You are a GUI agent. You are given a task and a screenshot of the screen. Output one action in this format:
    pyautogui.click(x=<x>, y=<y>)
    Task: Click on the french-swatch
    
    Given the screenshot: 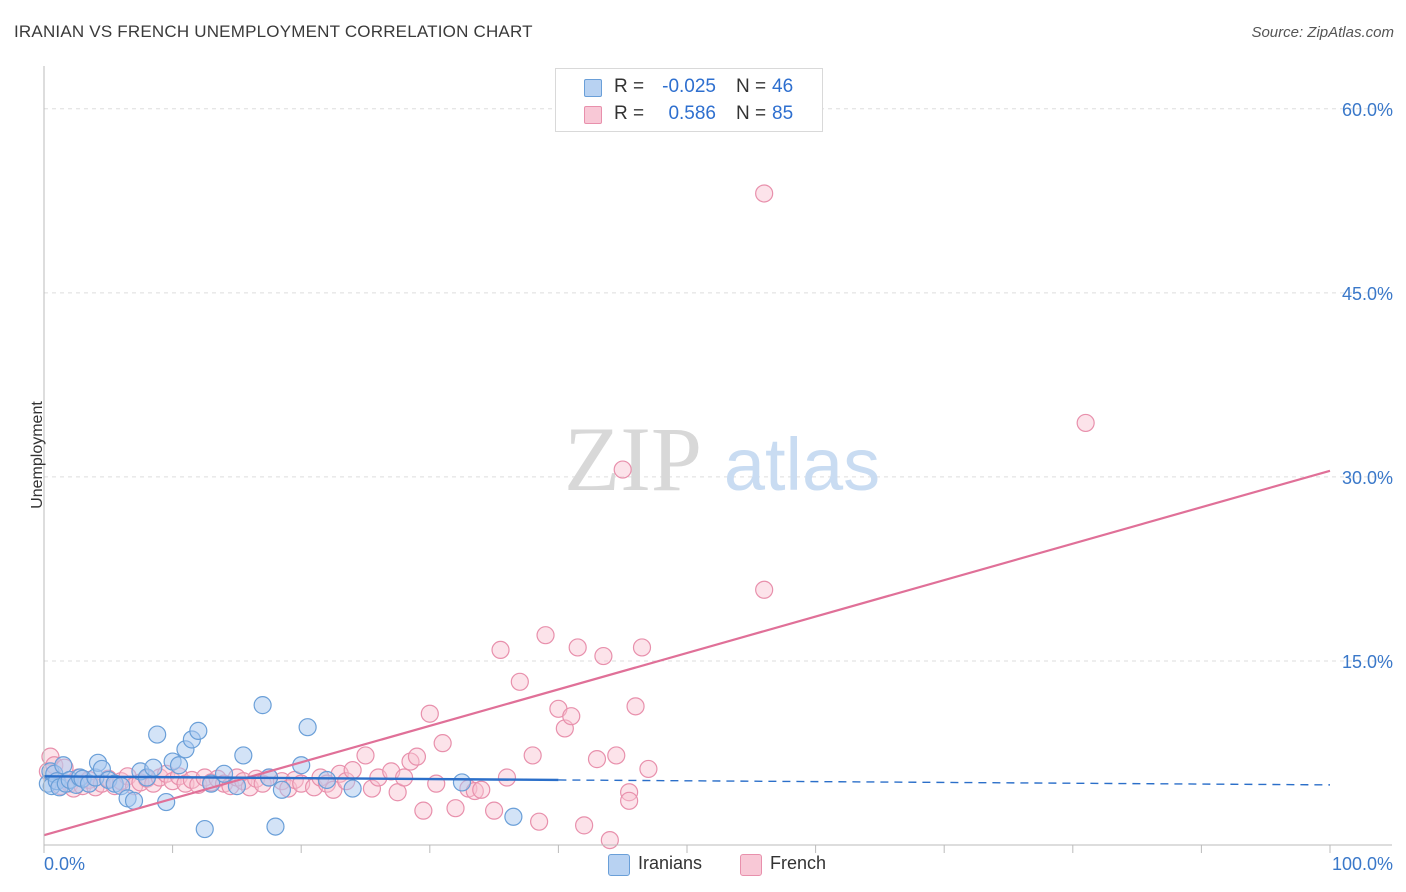 What is the action you would take?
    pyautogui.click(x=593, y=115)
    